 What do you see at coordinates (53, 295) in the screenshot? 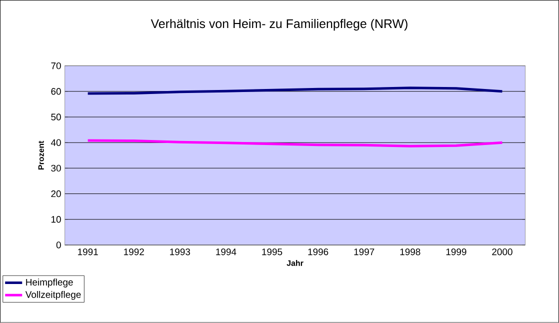
I see `legend-label: Vollzeitpflege` at bounding box center [53, 295].